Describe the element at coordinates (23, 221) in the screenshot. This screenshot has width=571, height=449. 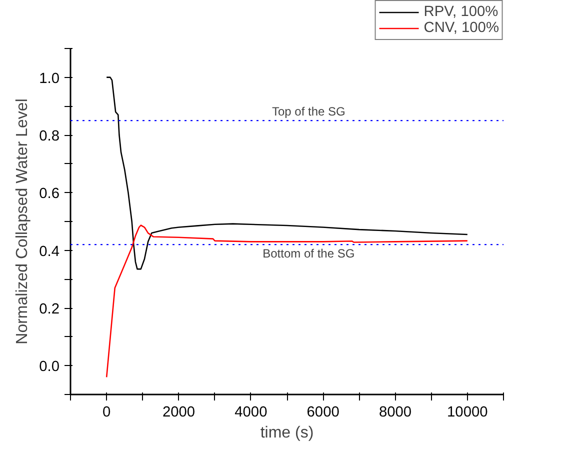
I see `y-axis-title: Normalized Collapsed Water Level` at that location.